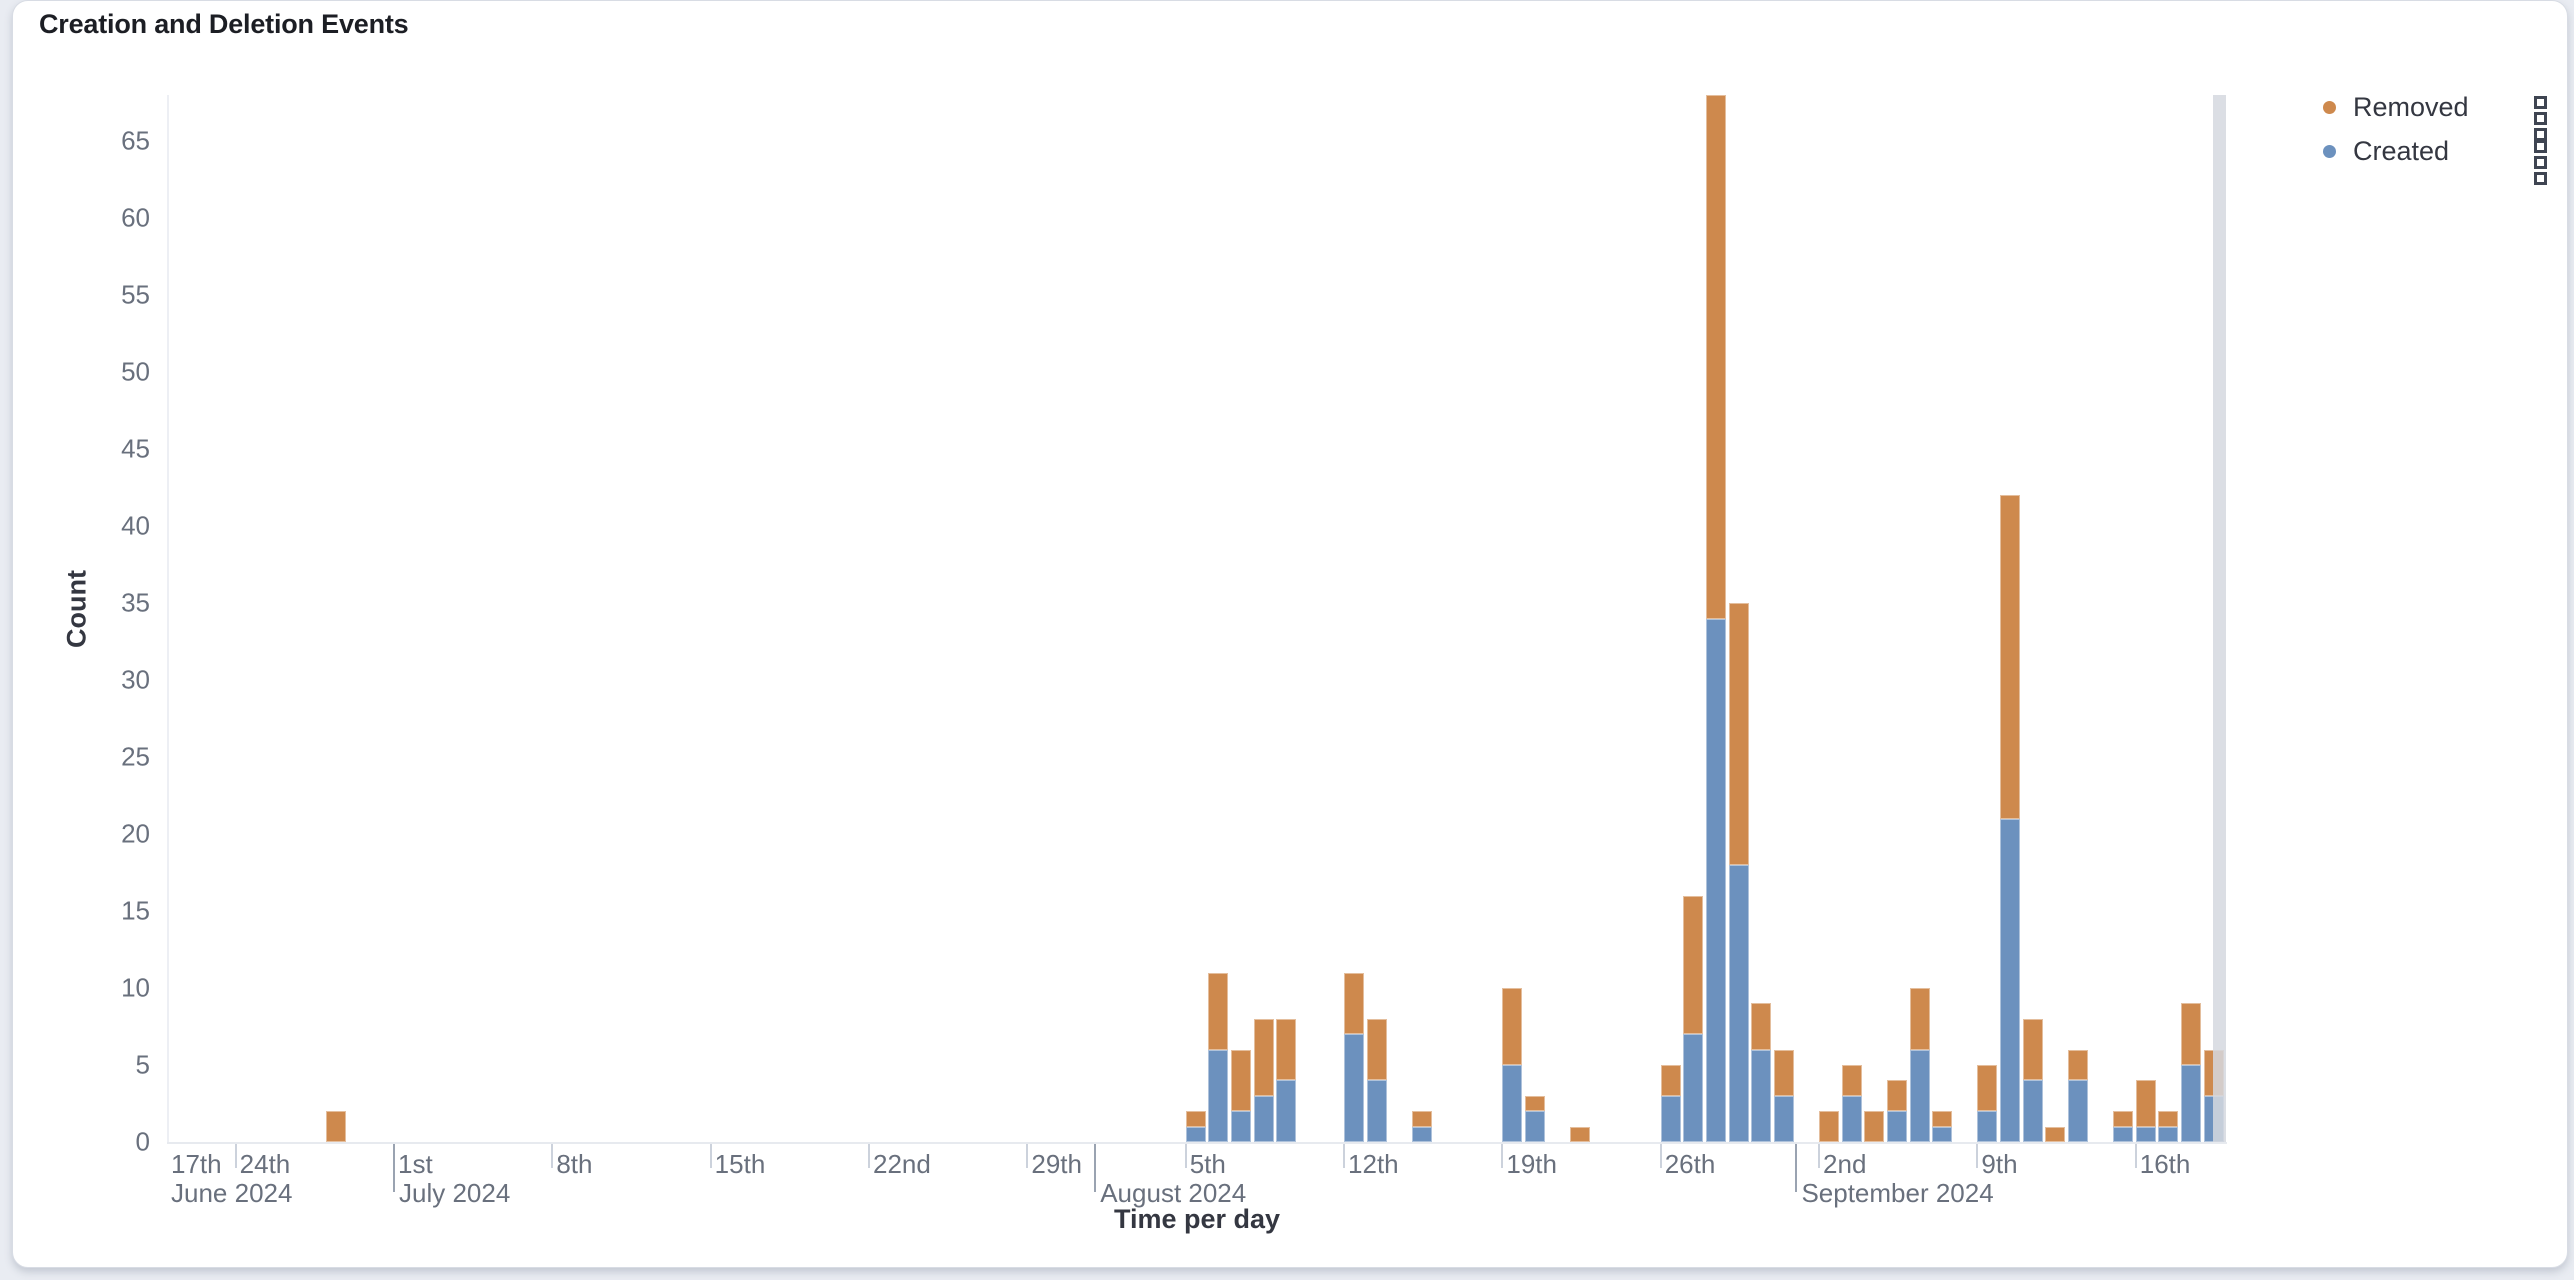 Image resolution: width=2574 pixels, height=1280 pixels. I want to click on legend-options-removed-button, so click(2544, 120).